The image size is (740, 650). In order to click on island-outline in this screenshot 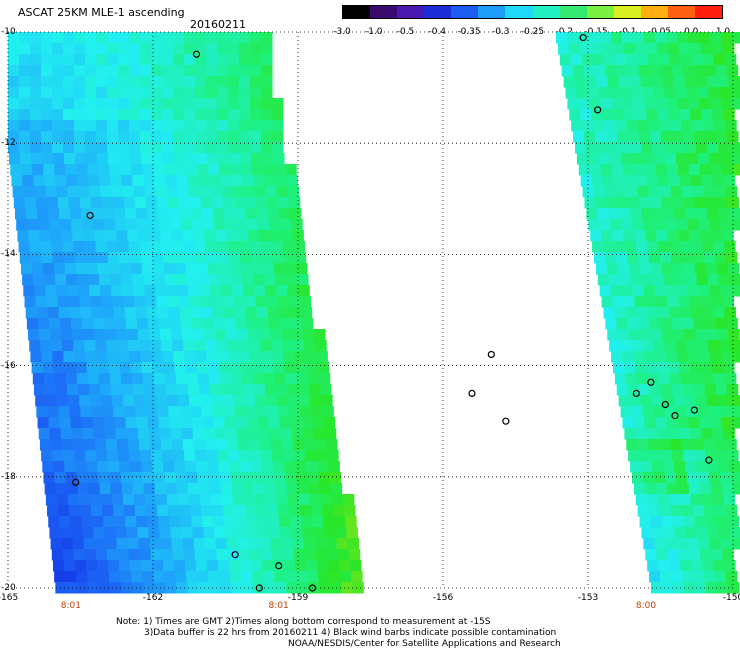, I will do `click(709, 460)`.